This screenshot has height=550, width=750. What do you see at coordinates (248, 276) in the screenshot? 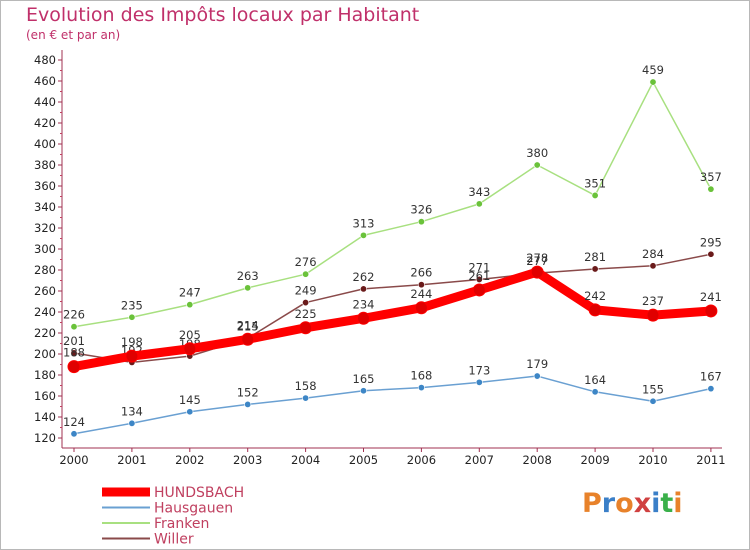
I see `data-label: 263` at bounding box center [248, 276].